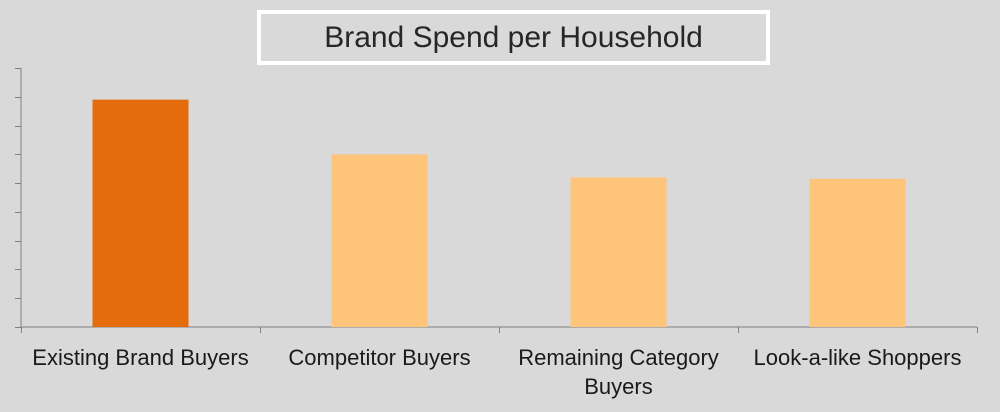 This screenshot has width=1000, height=412. I want to click on x-tick-label-1: Existing Brand Buyers, so click(140, 357).